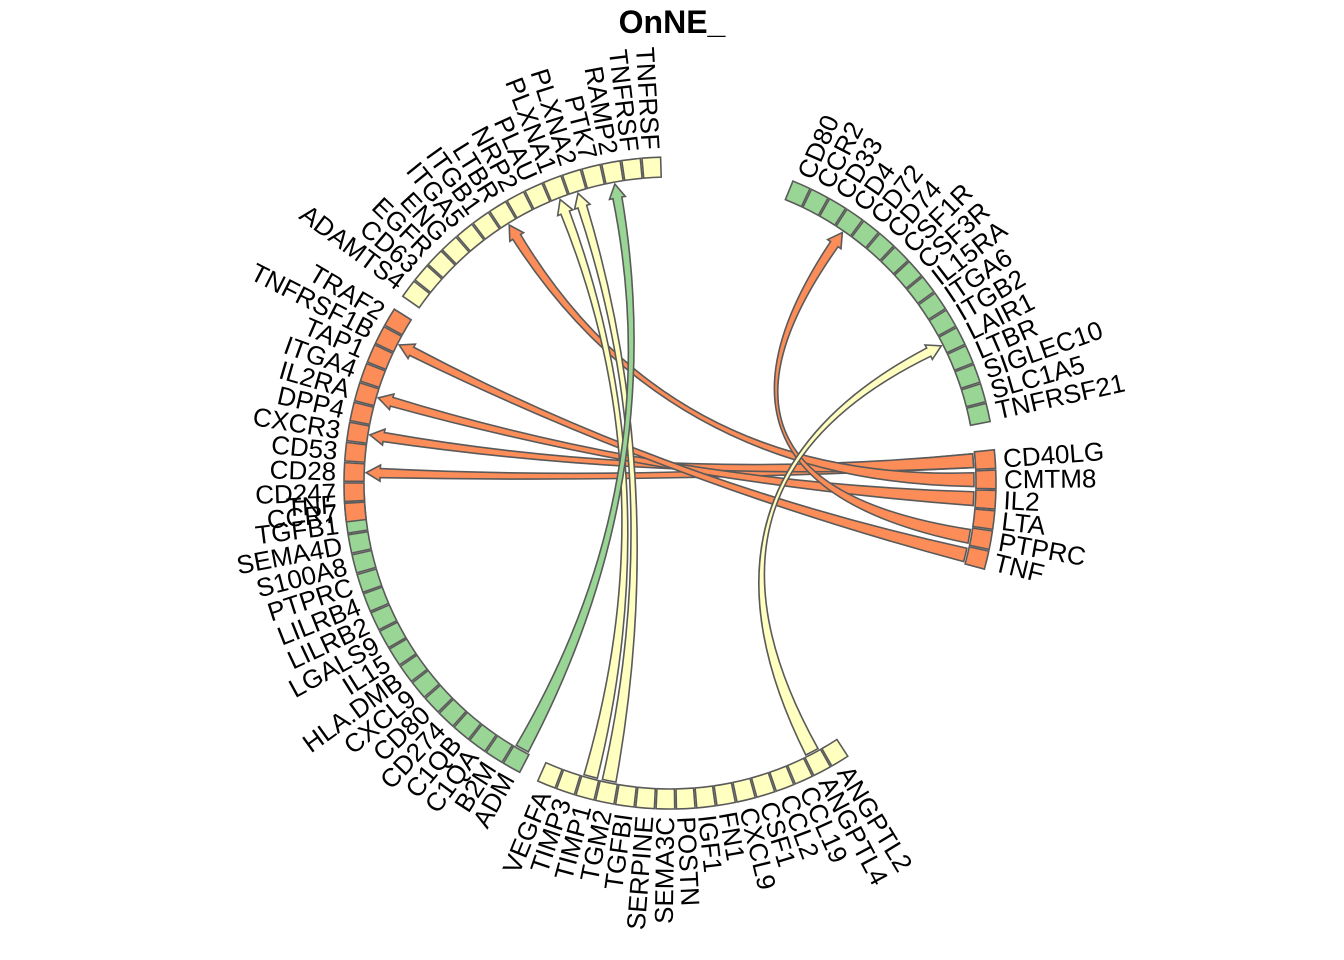 The height and width of the screenshot is (960, 1344). What do you see at coordinates (537, 196) in the screenshot?
I see `segment-plau` at bounding box center [537, 196].